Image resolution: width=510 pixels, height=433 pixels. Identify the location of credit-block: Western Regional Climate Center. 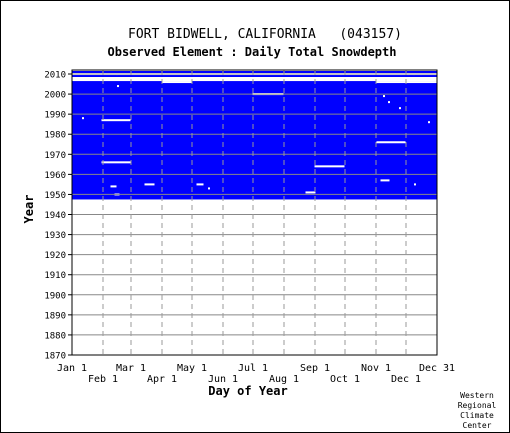
(477, 410).